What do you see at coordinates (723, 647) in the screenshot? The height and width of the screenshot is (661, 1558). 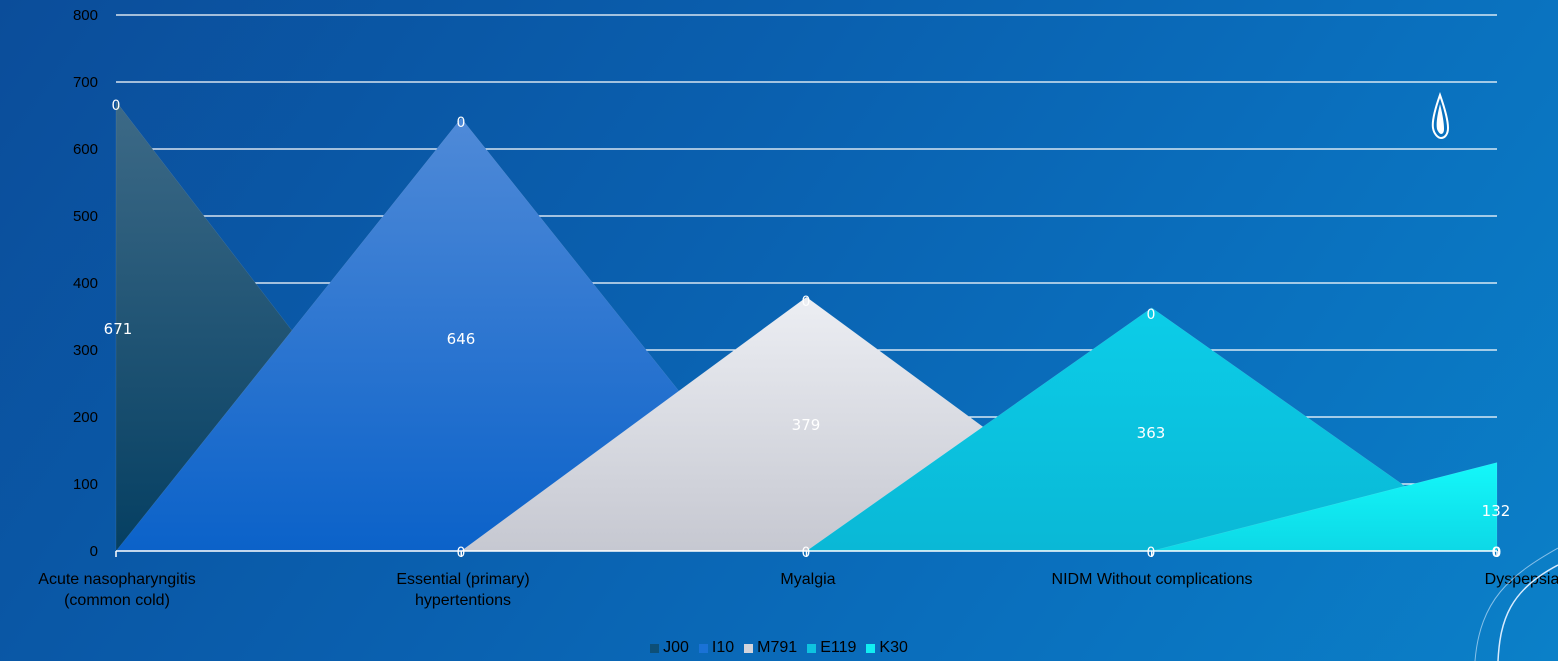 I see `legend-label: I10` at bounding box center [723, 647].